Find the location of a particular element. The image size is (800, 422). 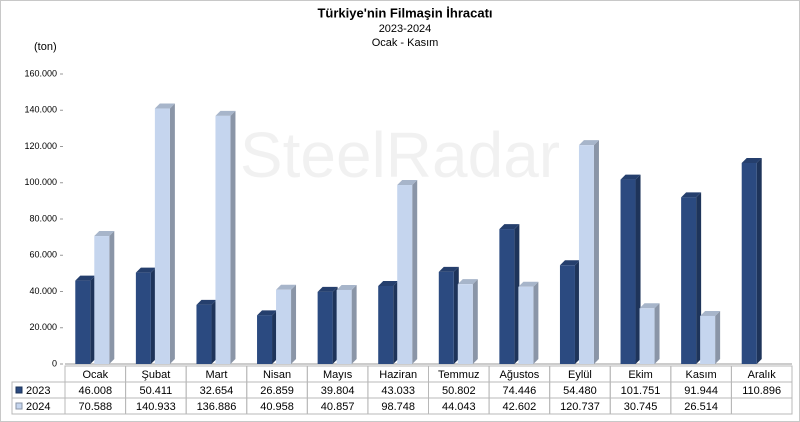

chart-title: Türkiye'nin Filmaşin İhracatı is located at coordinates (404, 12).